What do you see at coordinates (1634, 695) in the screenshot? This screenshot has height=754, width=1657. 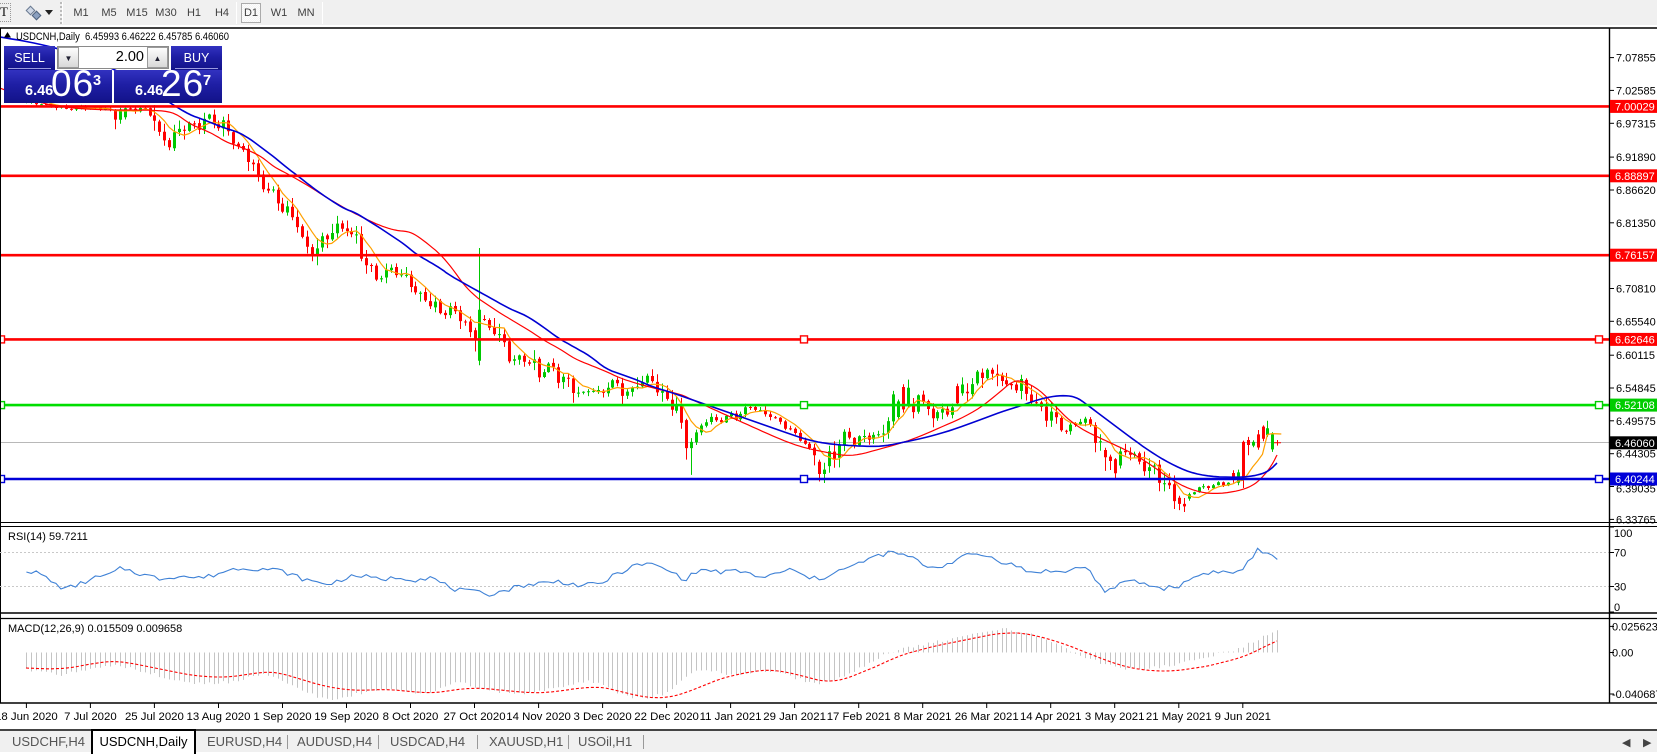 I see `svg-text: -0.040687` at bounding box center [1634, 695].